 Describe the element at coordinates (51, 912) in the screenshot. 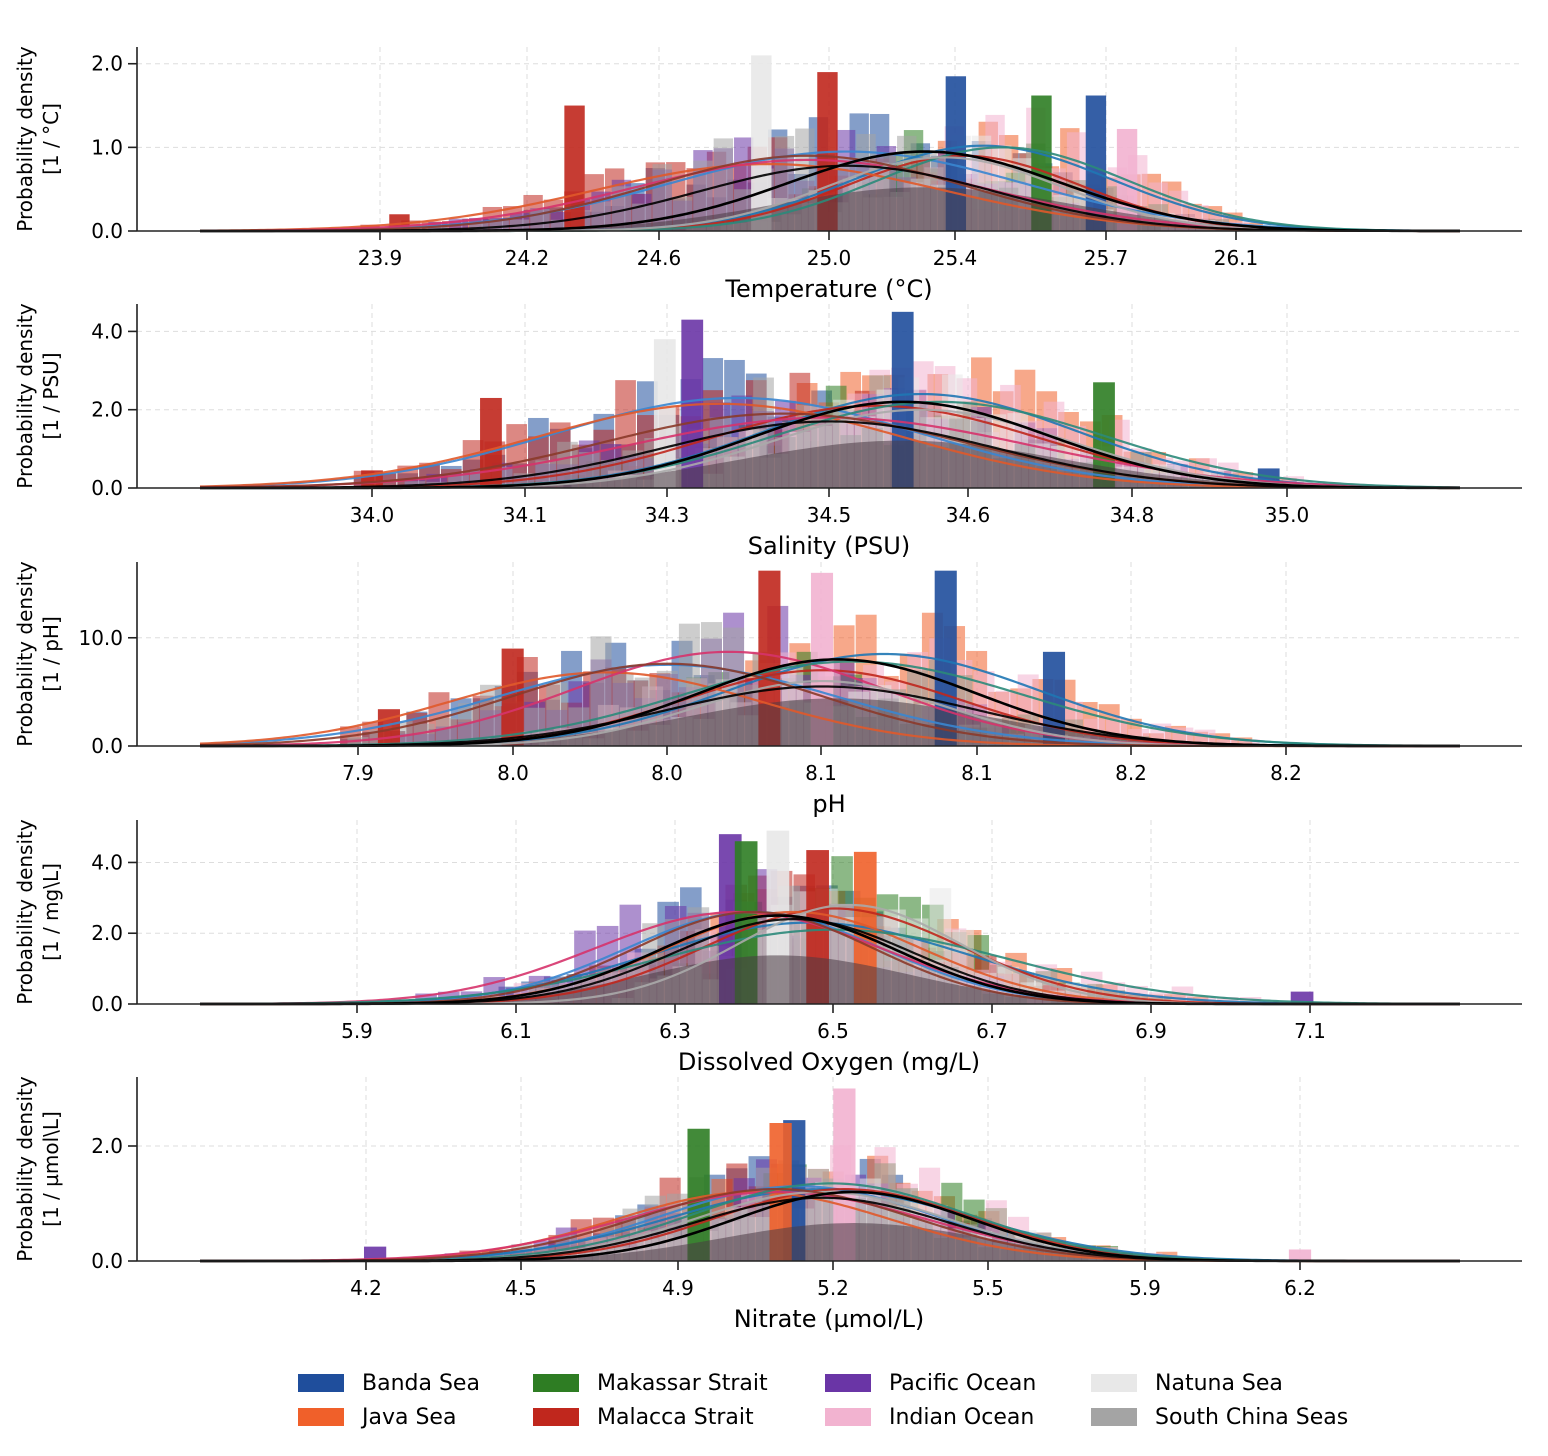

I see `y-axis-unit-label: [1 / mg\L]` at that location.